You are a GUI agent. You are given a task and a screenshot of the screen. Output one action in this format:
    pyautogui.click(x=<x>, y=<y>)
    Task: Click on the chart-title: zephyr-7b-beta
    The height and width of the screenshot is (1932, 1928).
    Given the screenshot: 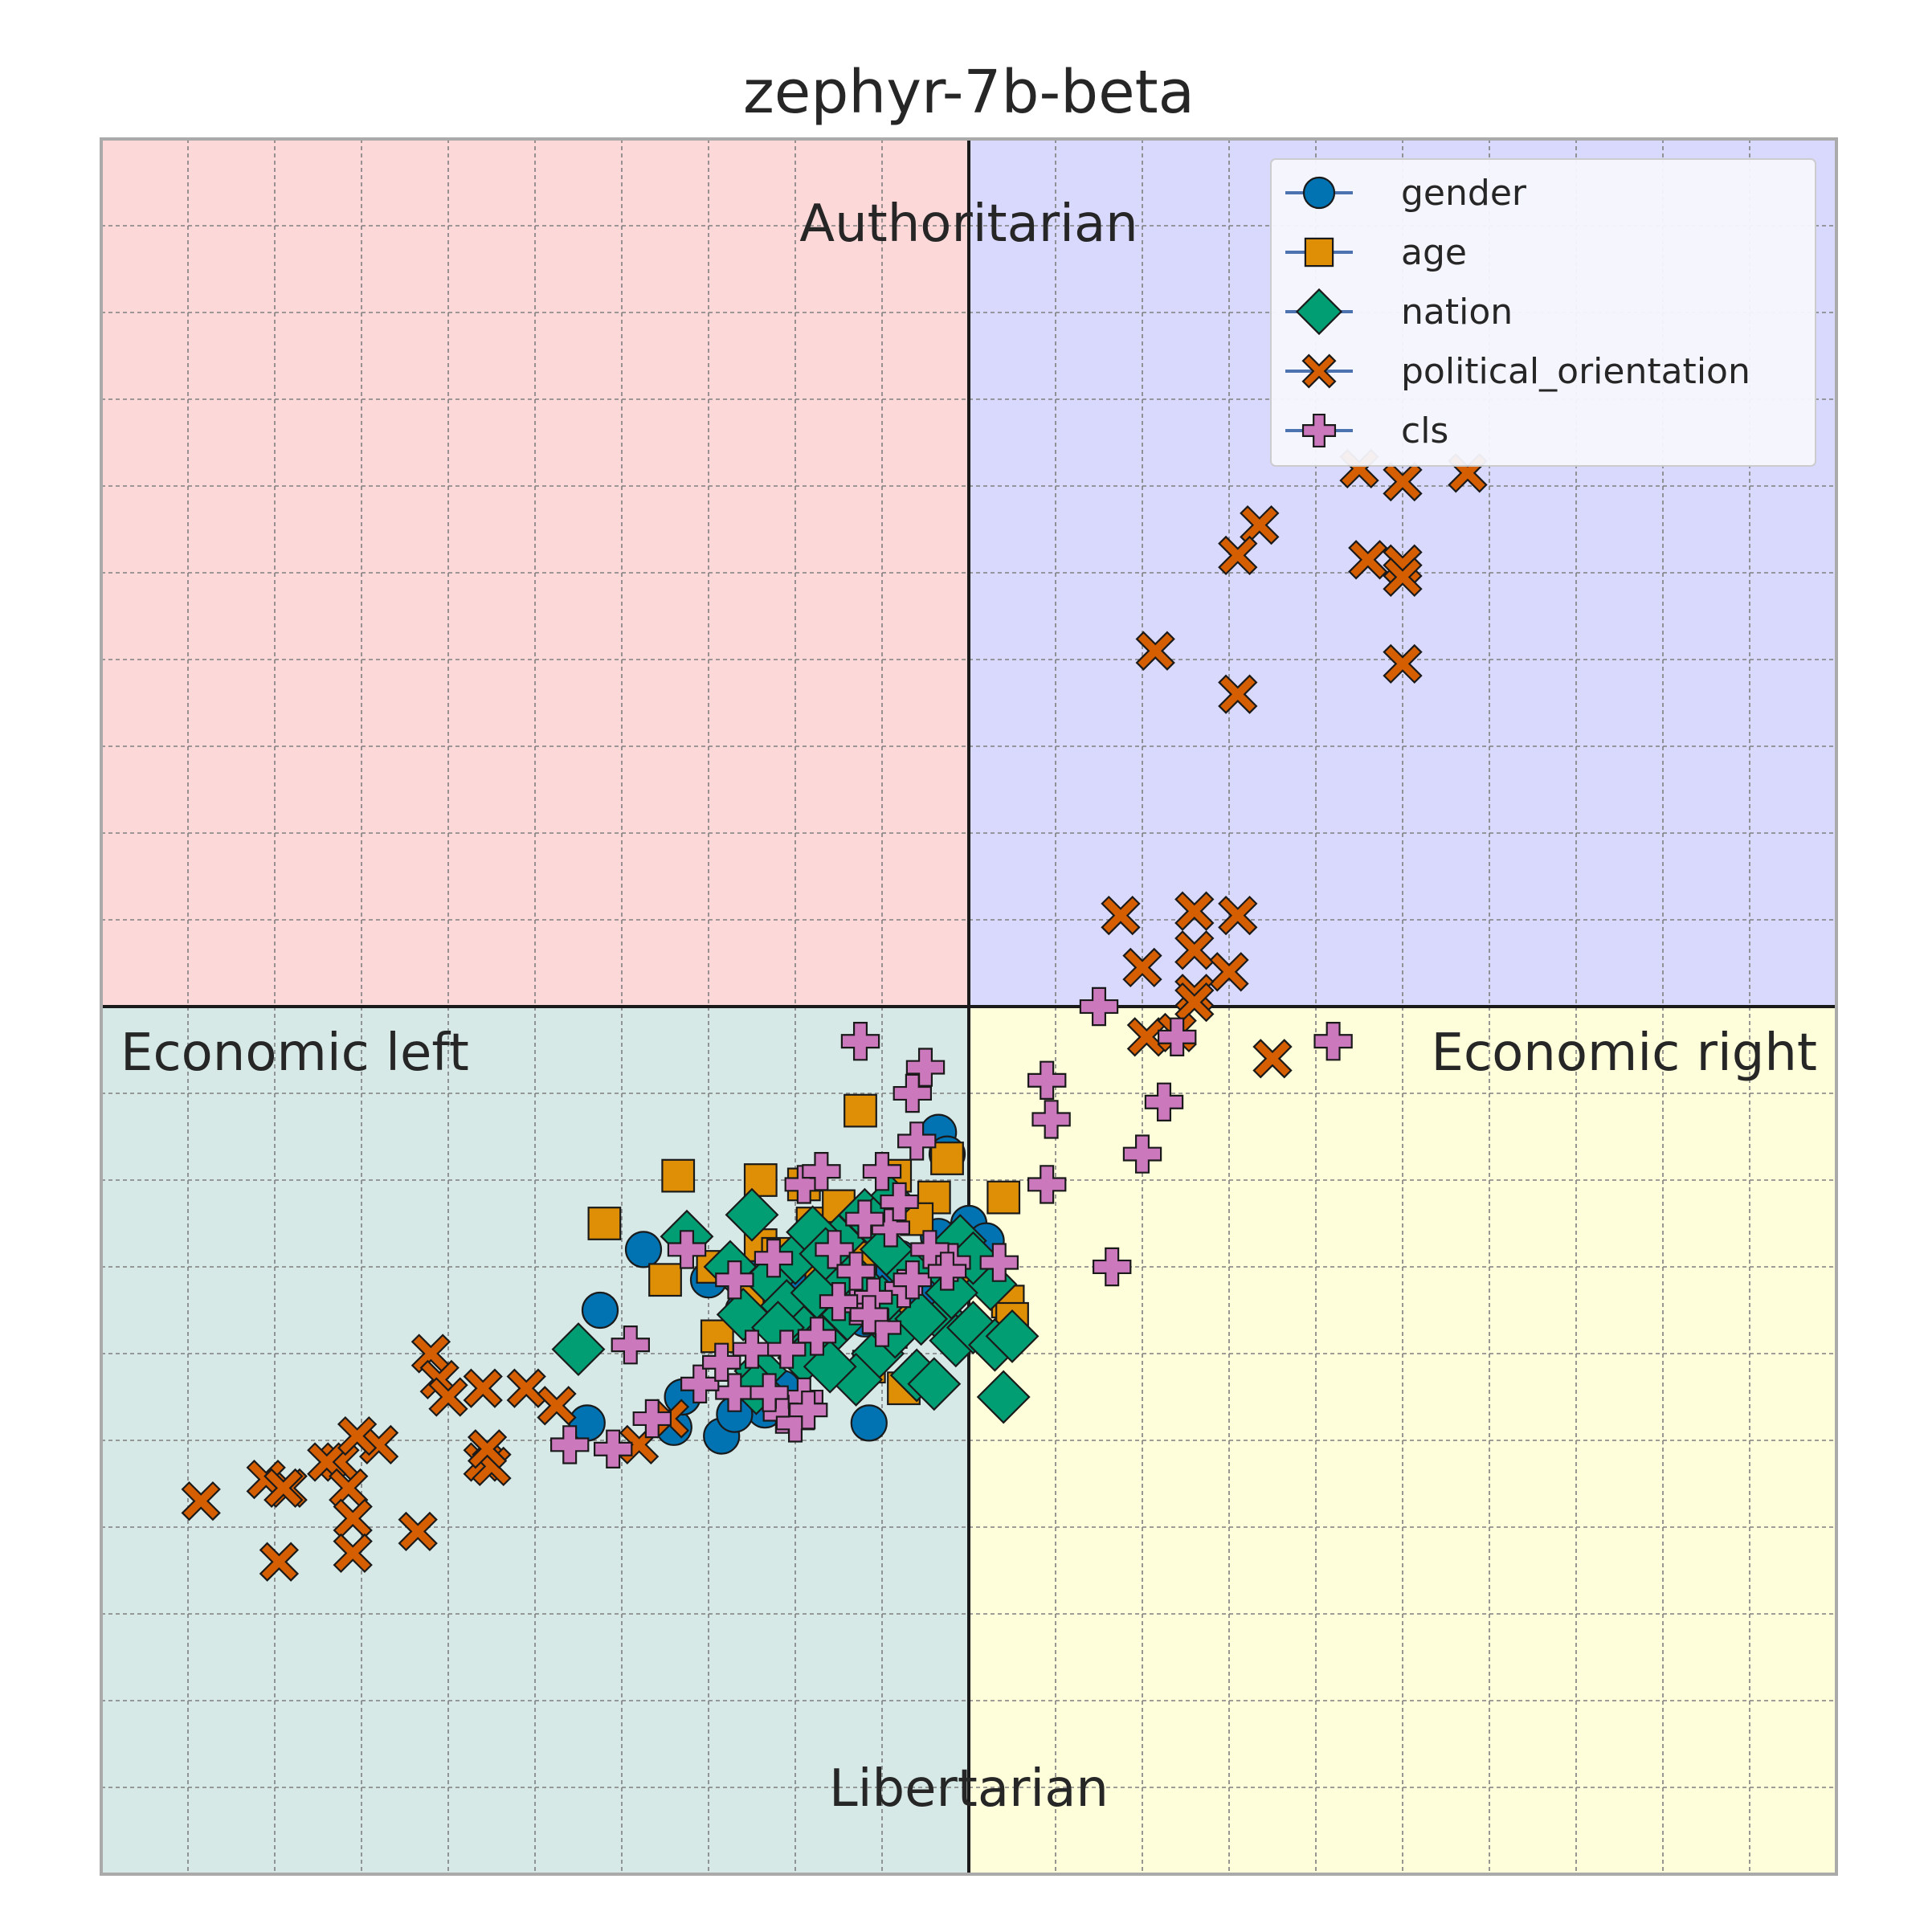 What is the action you would take?
    pyautogui.click(x=969, y=93)
    